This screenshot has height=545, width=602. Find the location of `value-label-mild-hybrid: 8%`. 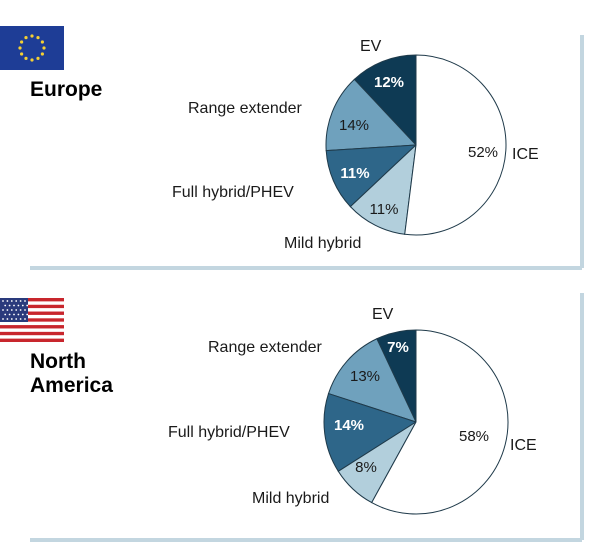

value-label-mild-hybrid: 8% is located at coordinates (366, 467).